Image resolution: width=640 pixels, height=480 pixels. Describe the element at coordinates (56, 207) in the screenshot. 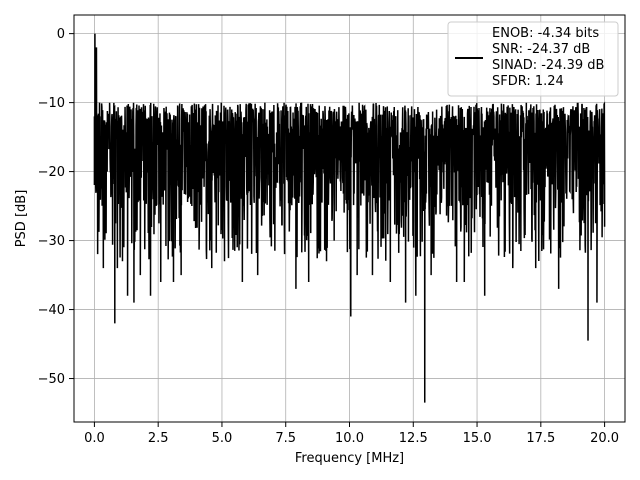

I see `y-axis-ticks: 0 −10 −20 −30 −40 −50` at that location.